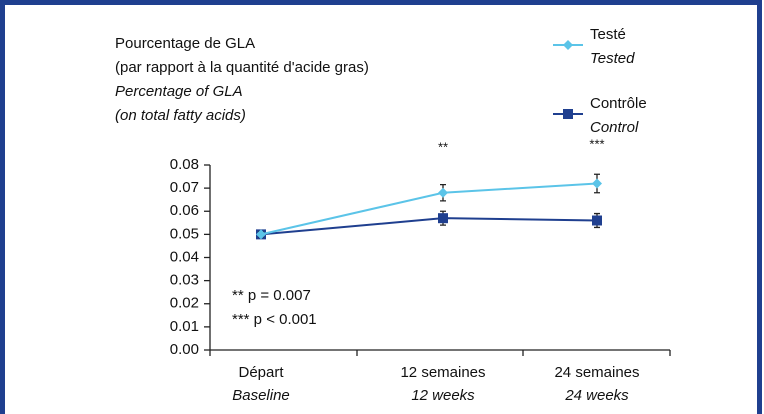 Image resolution: width=764 pixels, height=414 pixels. I want to click on x-tick-label-en: 12 weeks, so click(443, 395).